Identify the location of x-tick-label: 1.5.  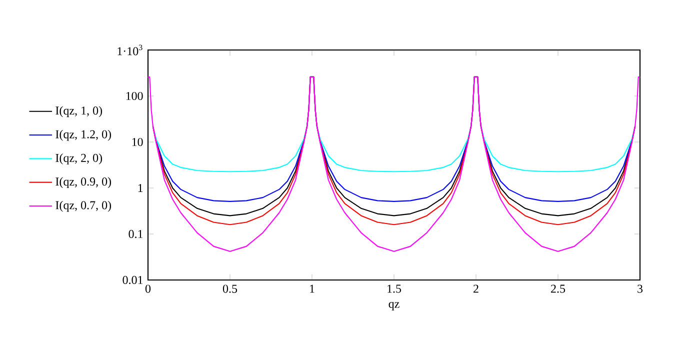
(395, 288).